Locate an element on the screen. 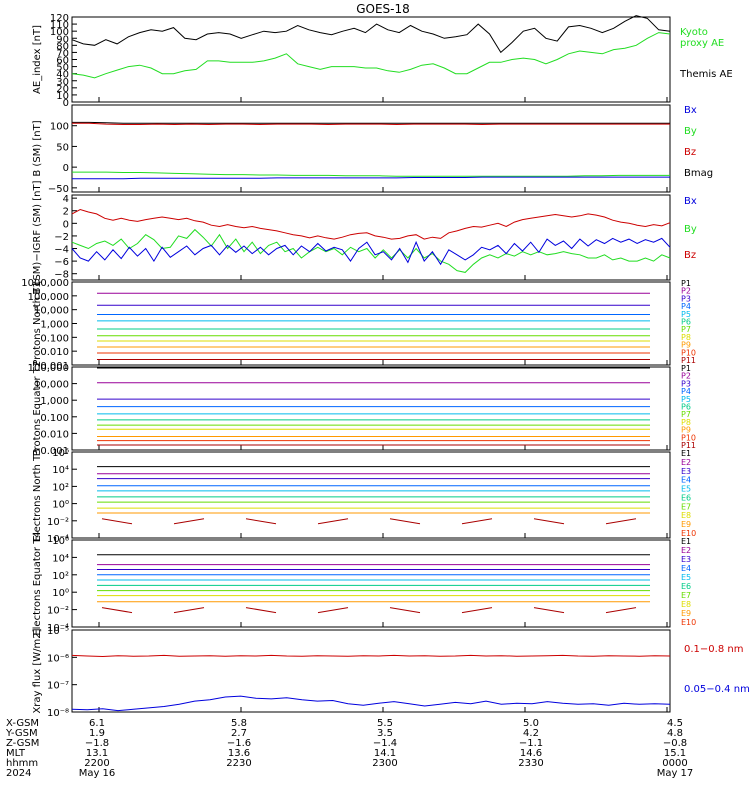 Image resolution: width=750 pixels, height=800 pixels. panel-4-ytick-label: 1000,000 is located at coordinates (45, 283).